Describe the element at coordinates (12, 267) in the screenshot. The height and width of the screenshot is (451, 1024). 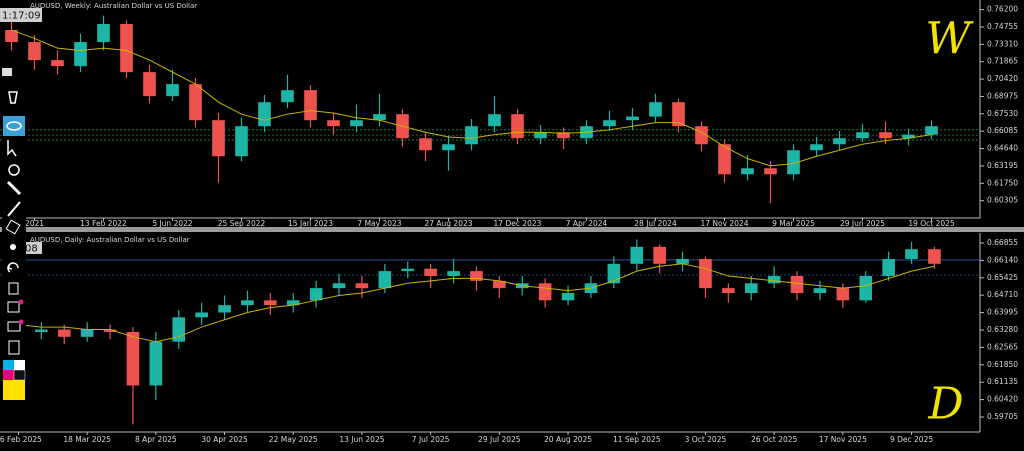
I see `undo-tool` at that location.